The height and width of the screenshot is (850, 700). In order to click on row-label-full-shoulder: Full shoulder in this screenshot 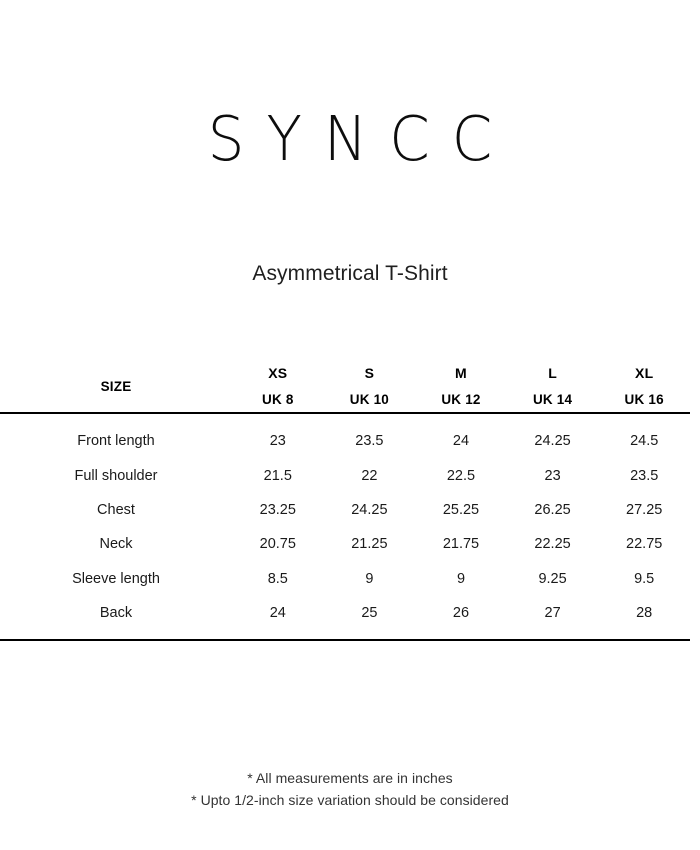, I will do `click(116, 475)`.